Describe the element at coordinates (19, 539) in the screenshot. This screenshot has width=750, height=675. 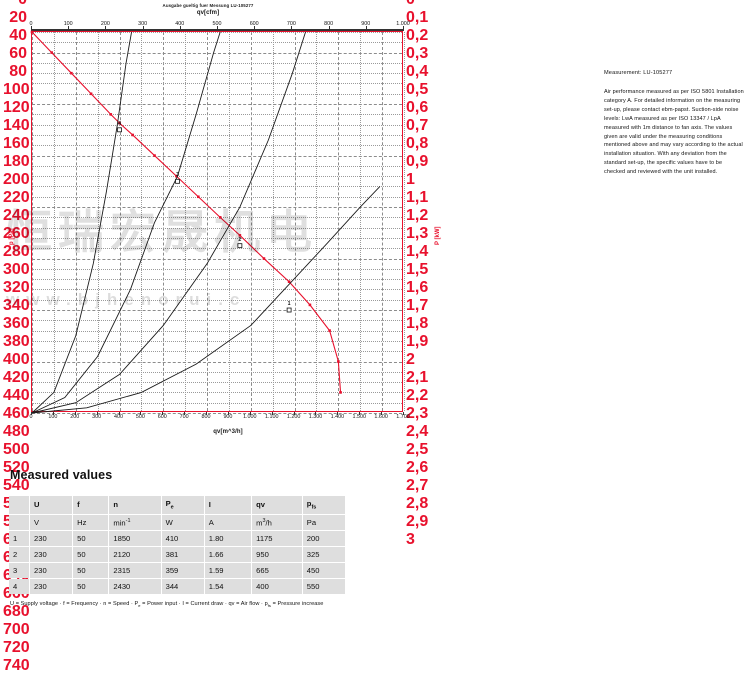
I see `table-cell-idx: 1` at that location.